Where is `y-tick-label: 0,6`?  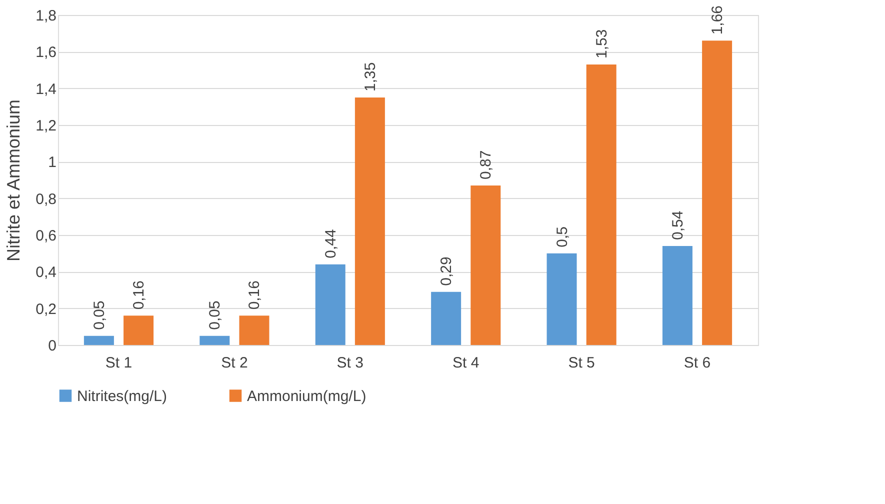
y-tick-label: 0,6 is located at coordinates (46, 236).